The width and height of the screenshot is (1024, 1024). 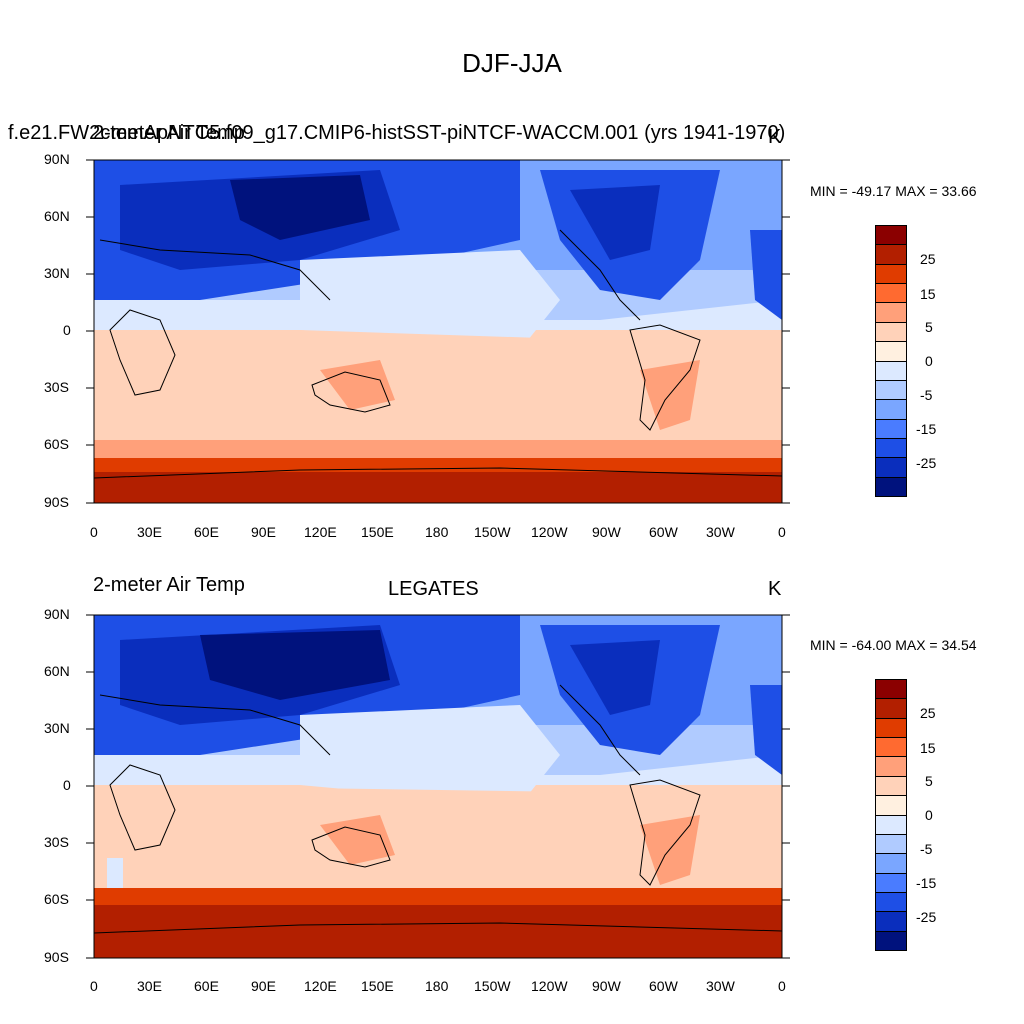 I want to click on panel2-colorbar, so click(x=891, y=815).